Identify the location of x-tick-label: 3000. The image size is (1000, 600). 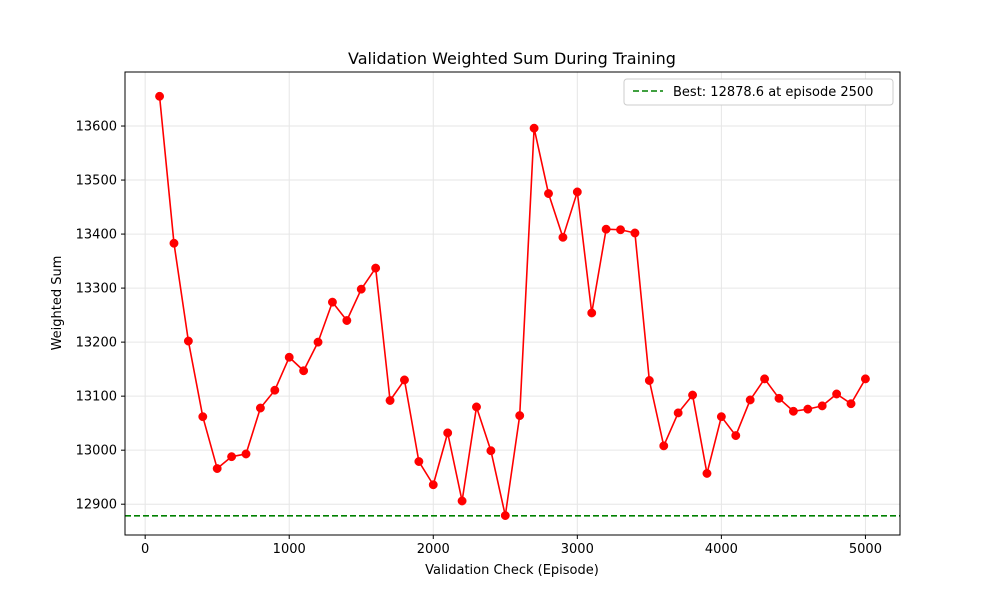
(577, 549).